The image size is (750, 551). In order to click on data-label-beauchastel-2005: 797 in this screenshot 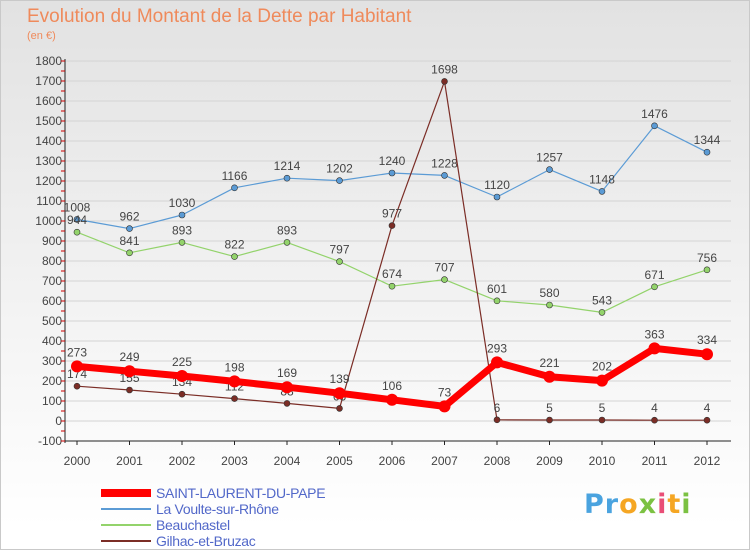, I will do `click(339, 250)`.